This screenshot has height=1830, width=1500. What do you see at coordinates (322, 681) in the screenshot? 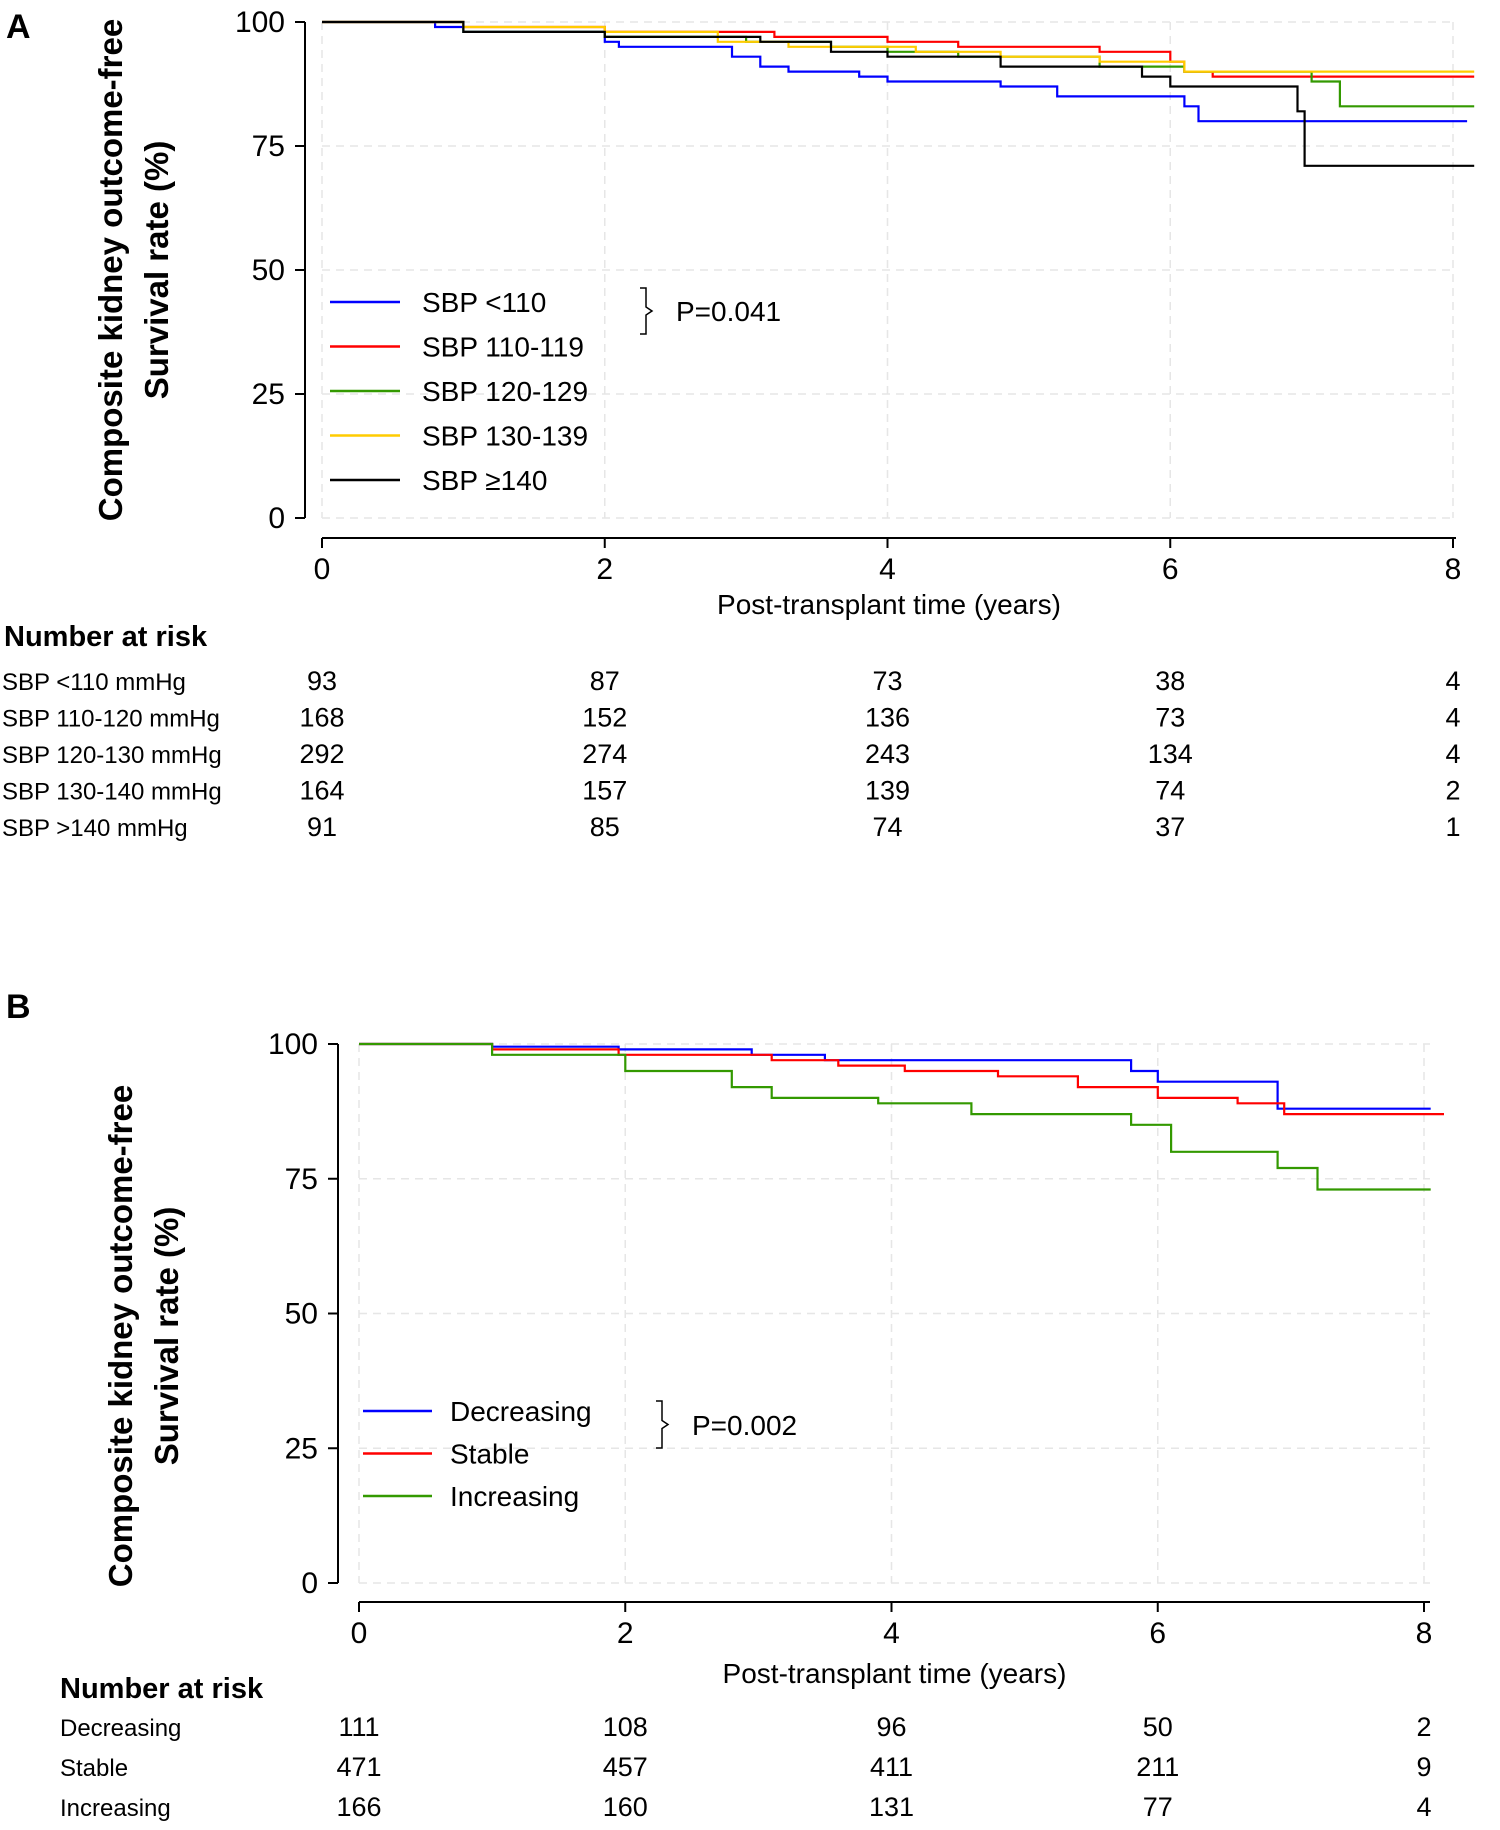
I see `risk-value: 93` at bounding box center [322, 681].